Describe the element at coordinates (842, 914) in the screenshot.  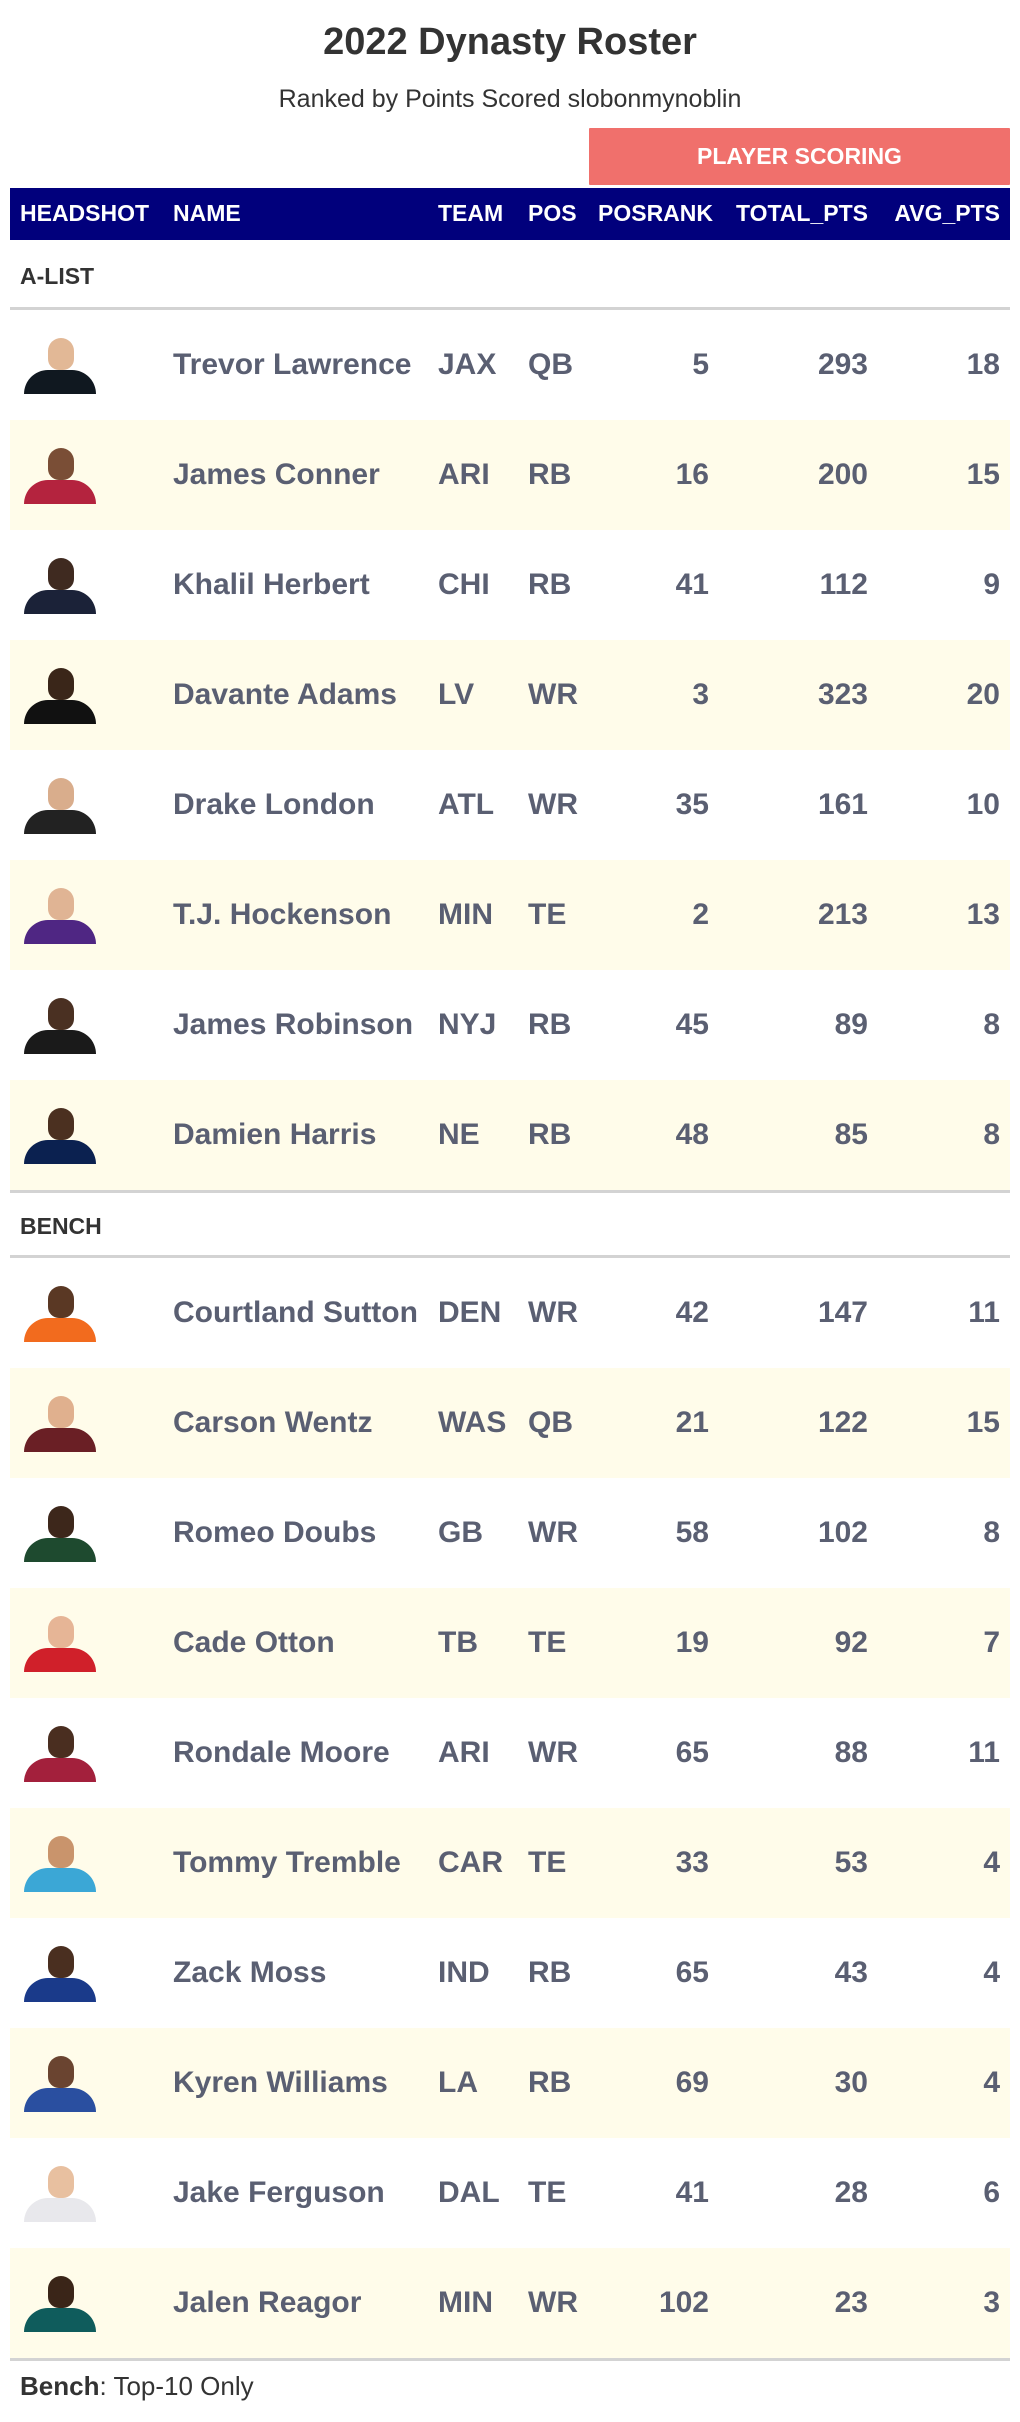
I see `player-total-pts: 213` at that location.